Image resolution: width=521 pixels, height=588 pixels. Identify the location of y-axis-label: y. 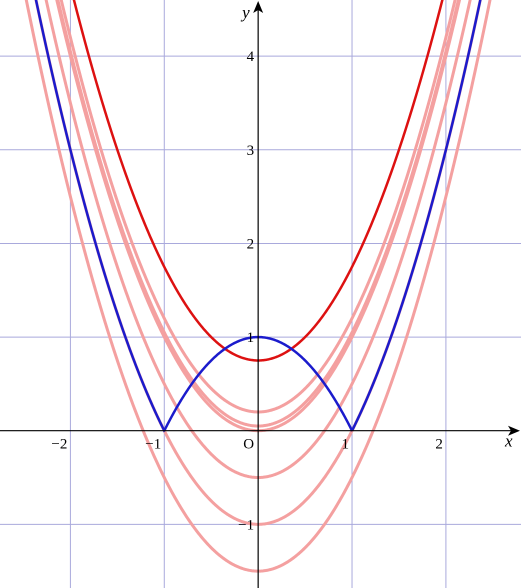
(245, 12).